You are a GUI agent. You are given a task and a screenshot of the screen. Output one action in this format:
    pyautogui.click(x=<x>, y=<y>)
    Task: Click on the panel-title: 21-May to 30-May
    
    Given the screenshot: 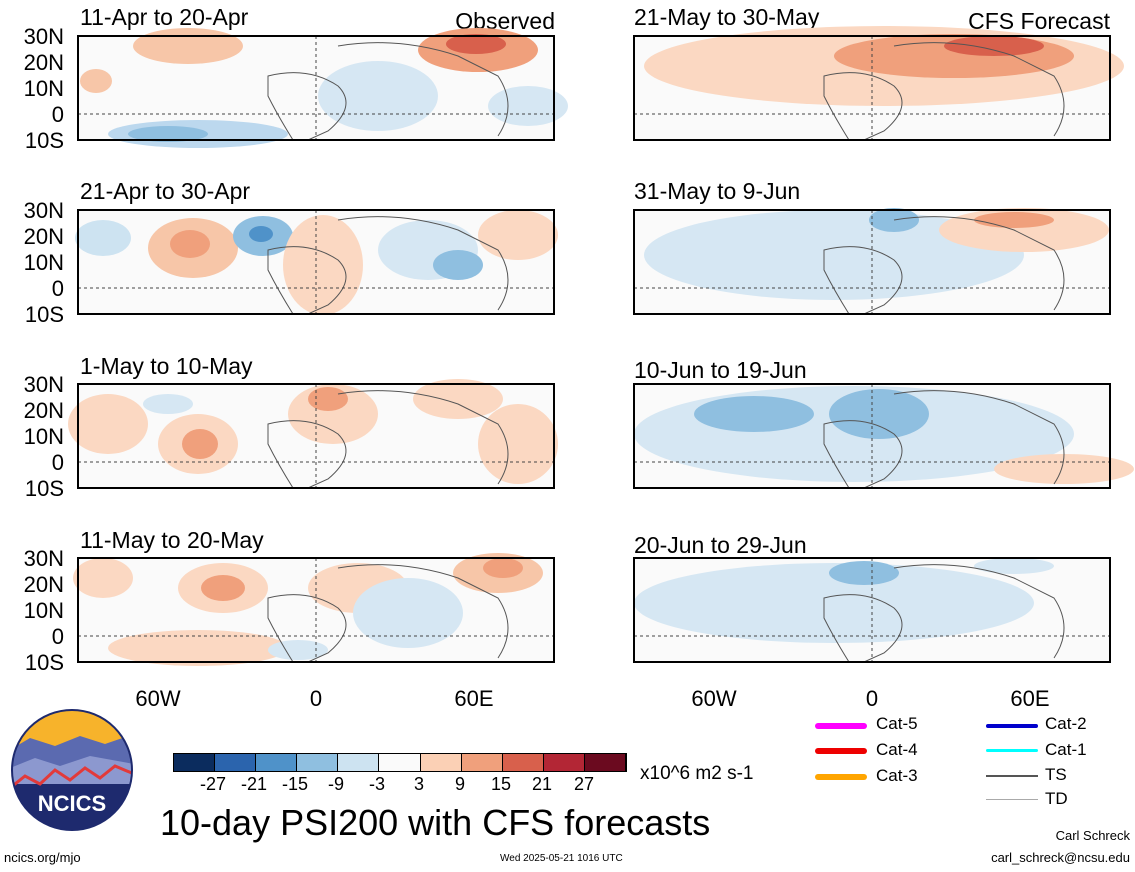 What is the action you would take?
    pyautogui.click(x=727, y=17)
    